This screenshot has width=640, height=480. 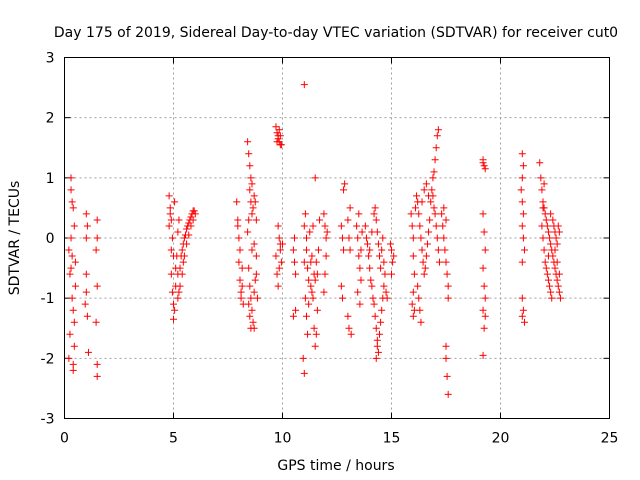 What do you see at coordinates (48, 299) in the screenshot?
I see `y-tick-label: -1` at bounding box center [48, 299].